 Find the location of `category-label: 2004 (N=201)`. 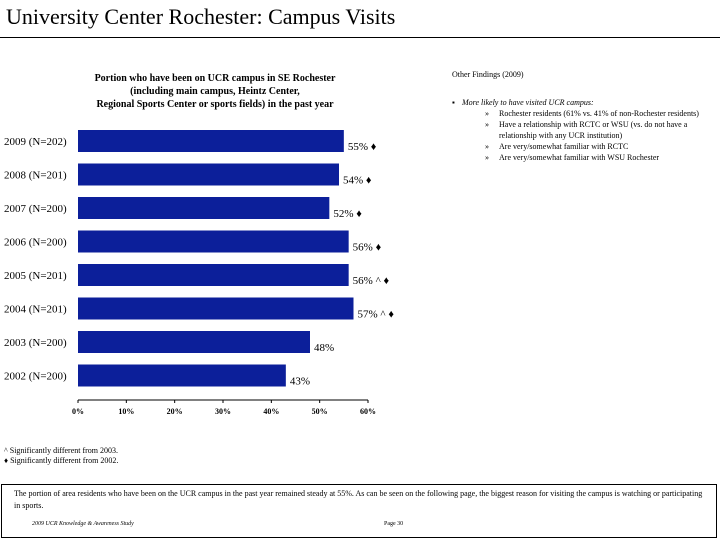

category-label: 2004 (N=201) is located at coordinates (35, 310).